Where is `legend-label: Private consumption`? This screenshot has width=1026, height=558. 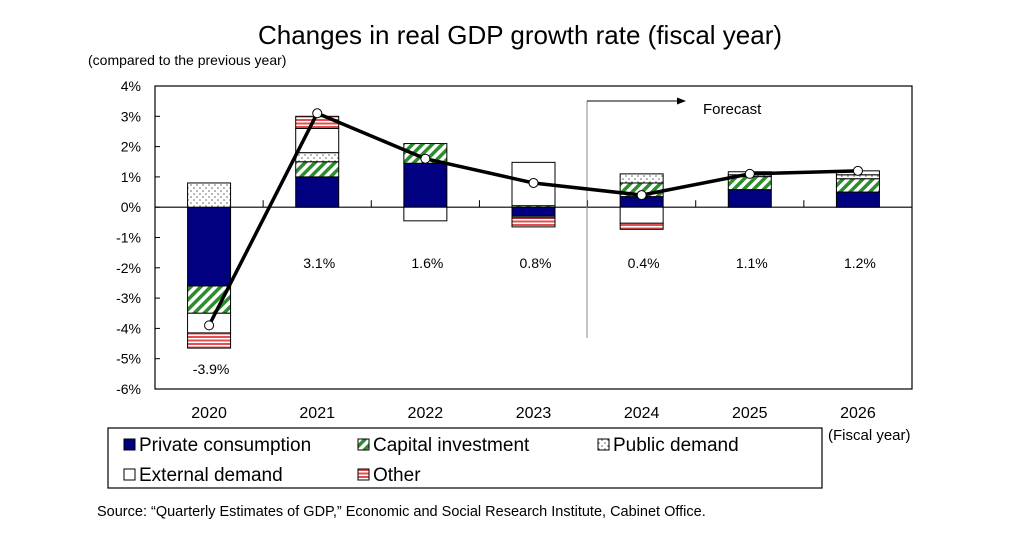
legend-label: Private consumption is located at coordinates (225, 445).